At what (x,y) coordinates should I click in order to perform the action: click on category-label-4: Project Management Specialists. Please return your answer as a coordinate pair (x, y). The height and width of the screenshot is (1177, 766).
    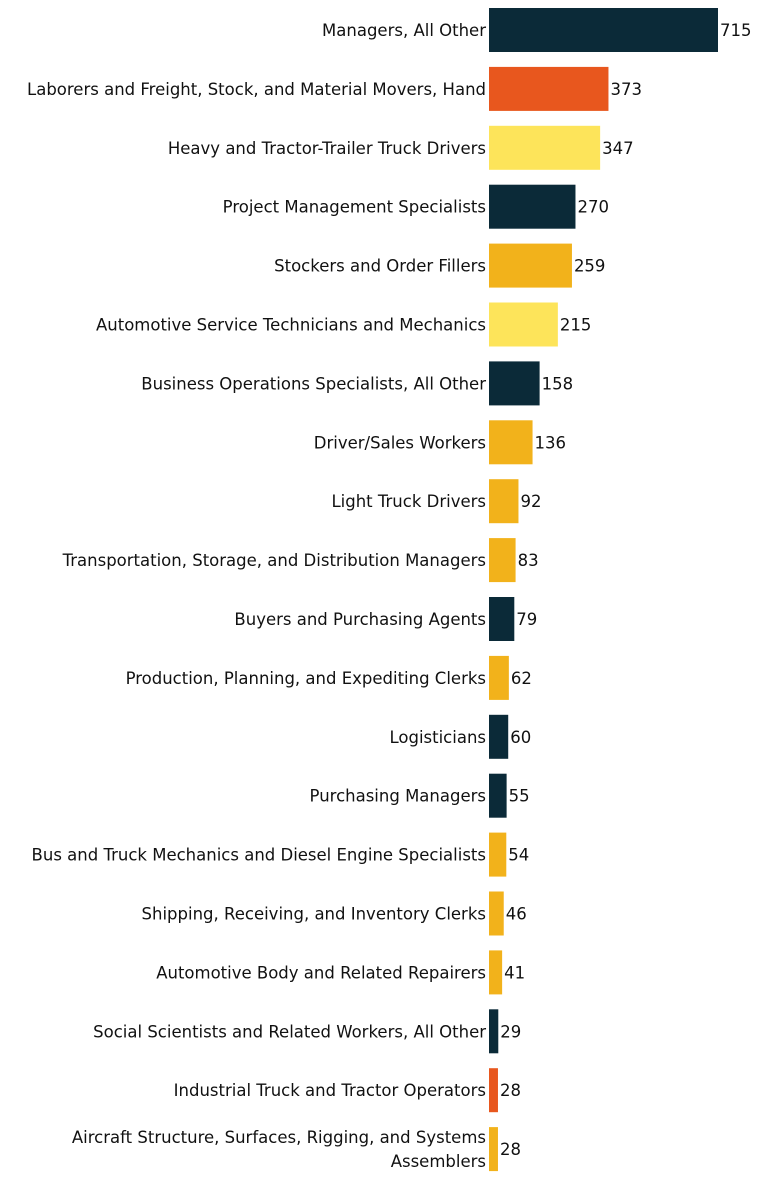
    Looking at the image, I should click on (354, 207).